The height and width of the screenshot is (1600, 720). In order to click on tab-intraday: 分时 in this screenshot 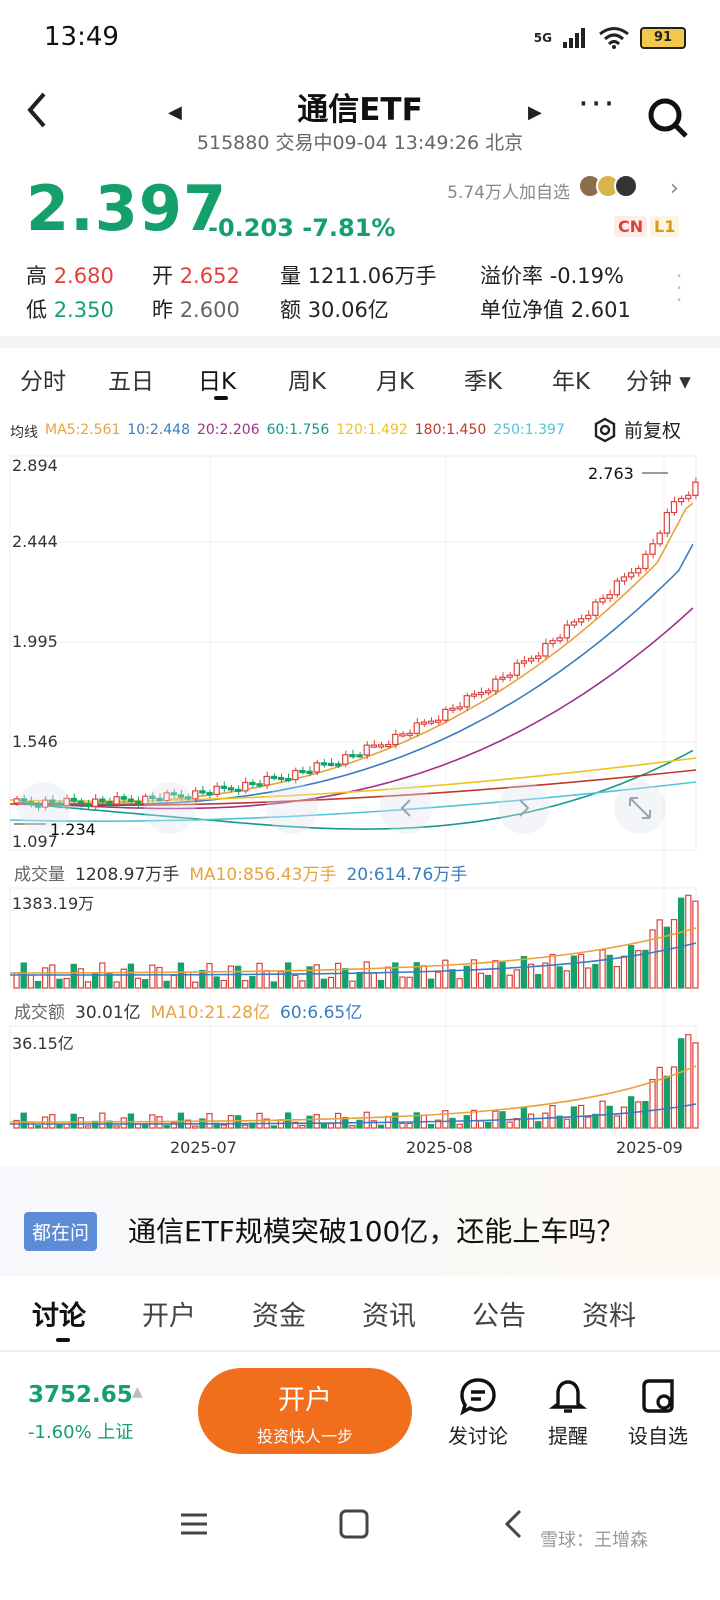, I will do `click(43, 382)`.